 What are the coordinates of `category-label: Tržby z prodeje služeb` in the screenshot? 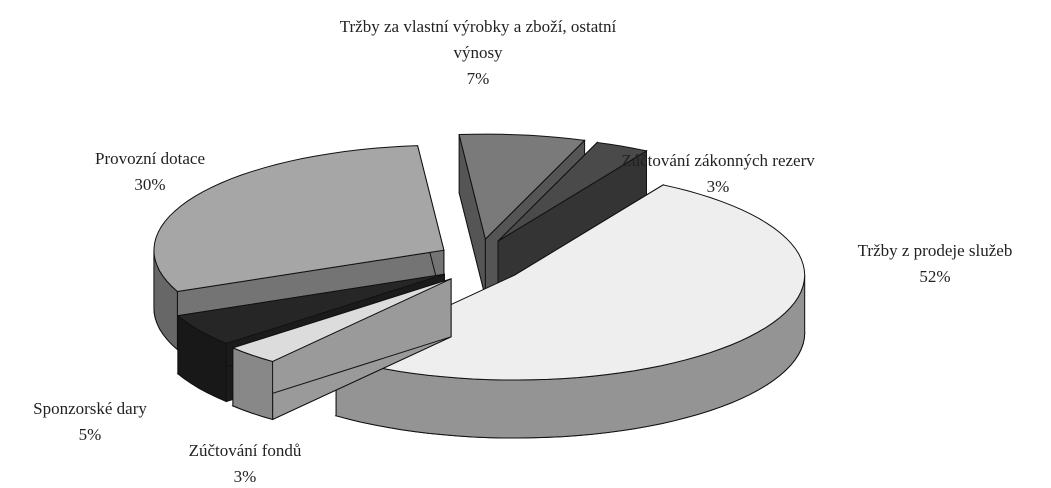 It's located at (935, 250).